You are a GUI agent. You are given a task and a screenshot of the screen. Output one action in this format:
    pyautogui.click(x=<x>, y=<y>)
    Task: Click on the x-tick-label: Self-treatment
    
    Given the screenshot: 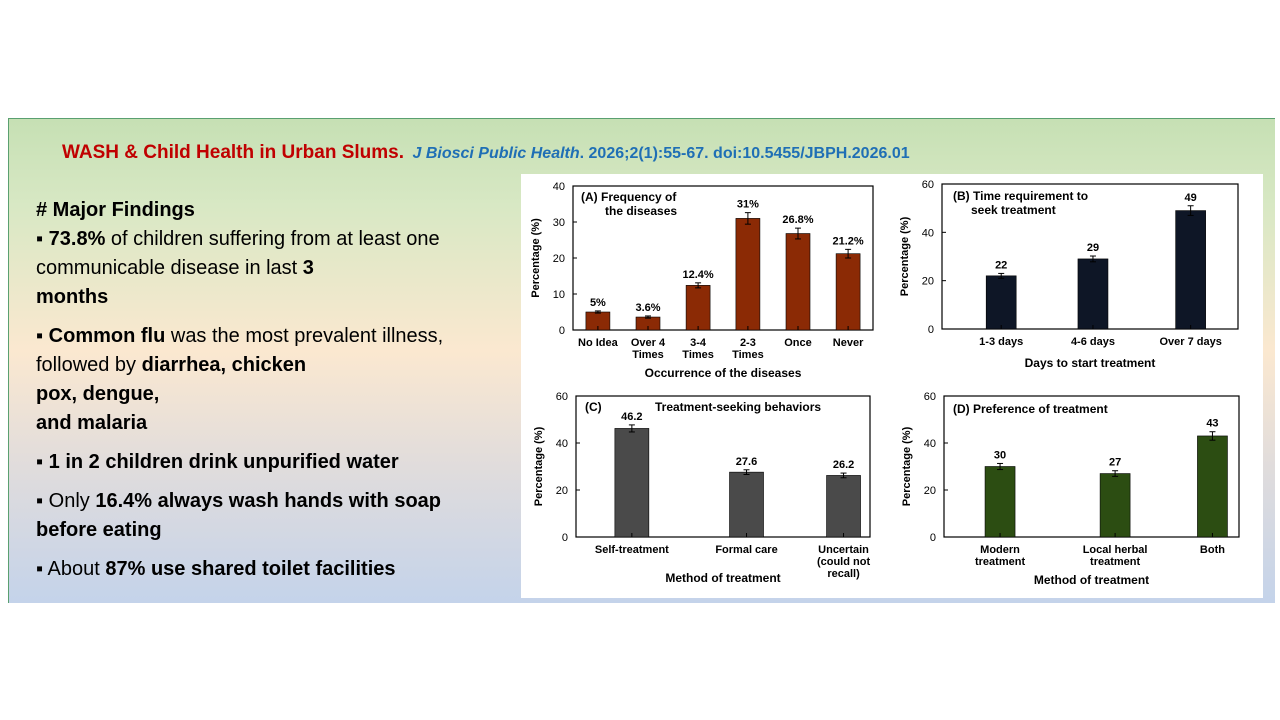 What is the action you would take?
    pyautogui.click(x=632, y=550)
    